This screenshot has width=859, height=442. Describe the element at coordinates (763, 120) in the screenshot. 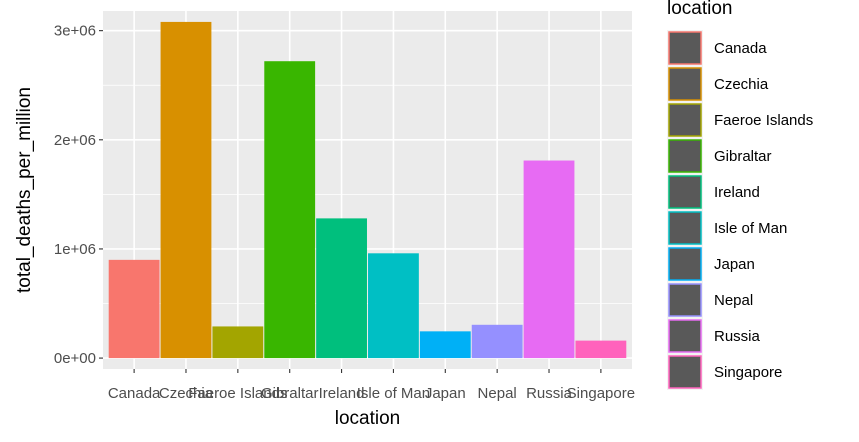

I see `legend-label: Faeroe Islands` at that location.